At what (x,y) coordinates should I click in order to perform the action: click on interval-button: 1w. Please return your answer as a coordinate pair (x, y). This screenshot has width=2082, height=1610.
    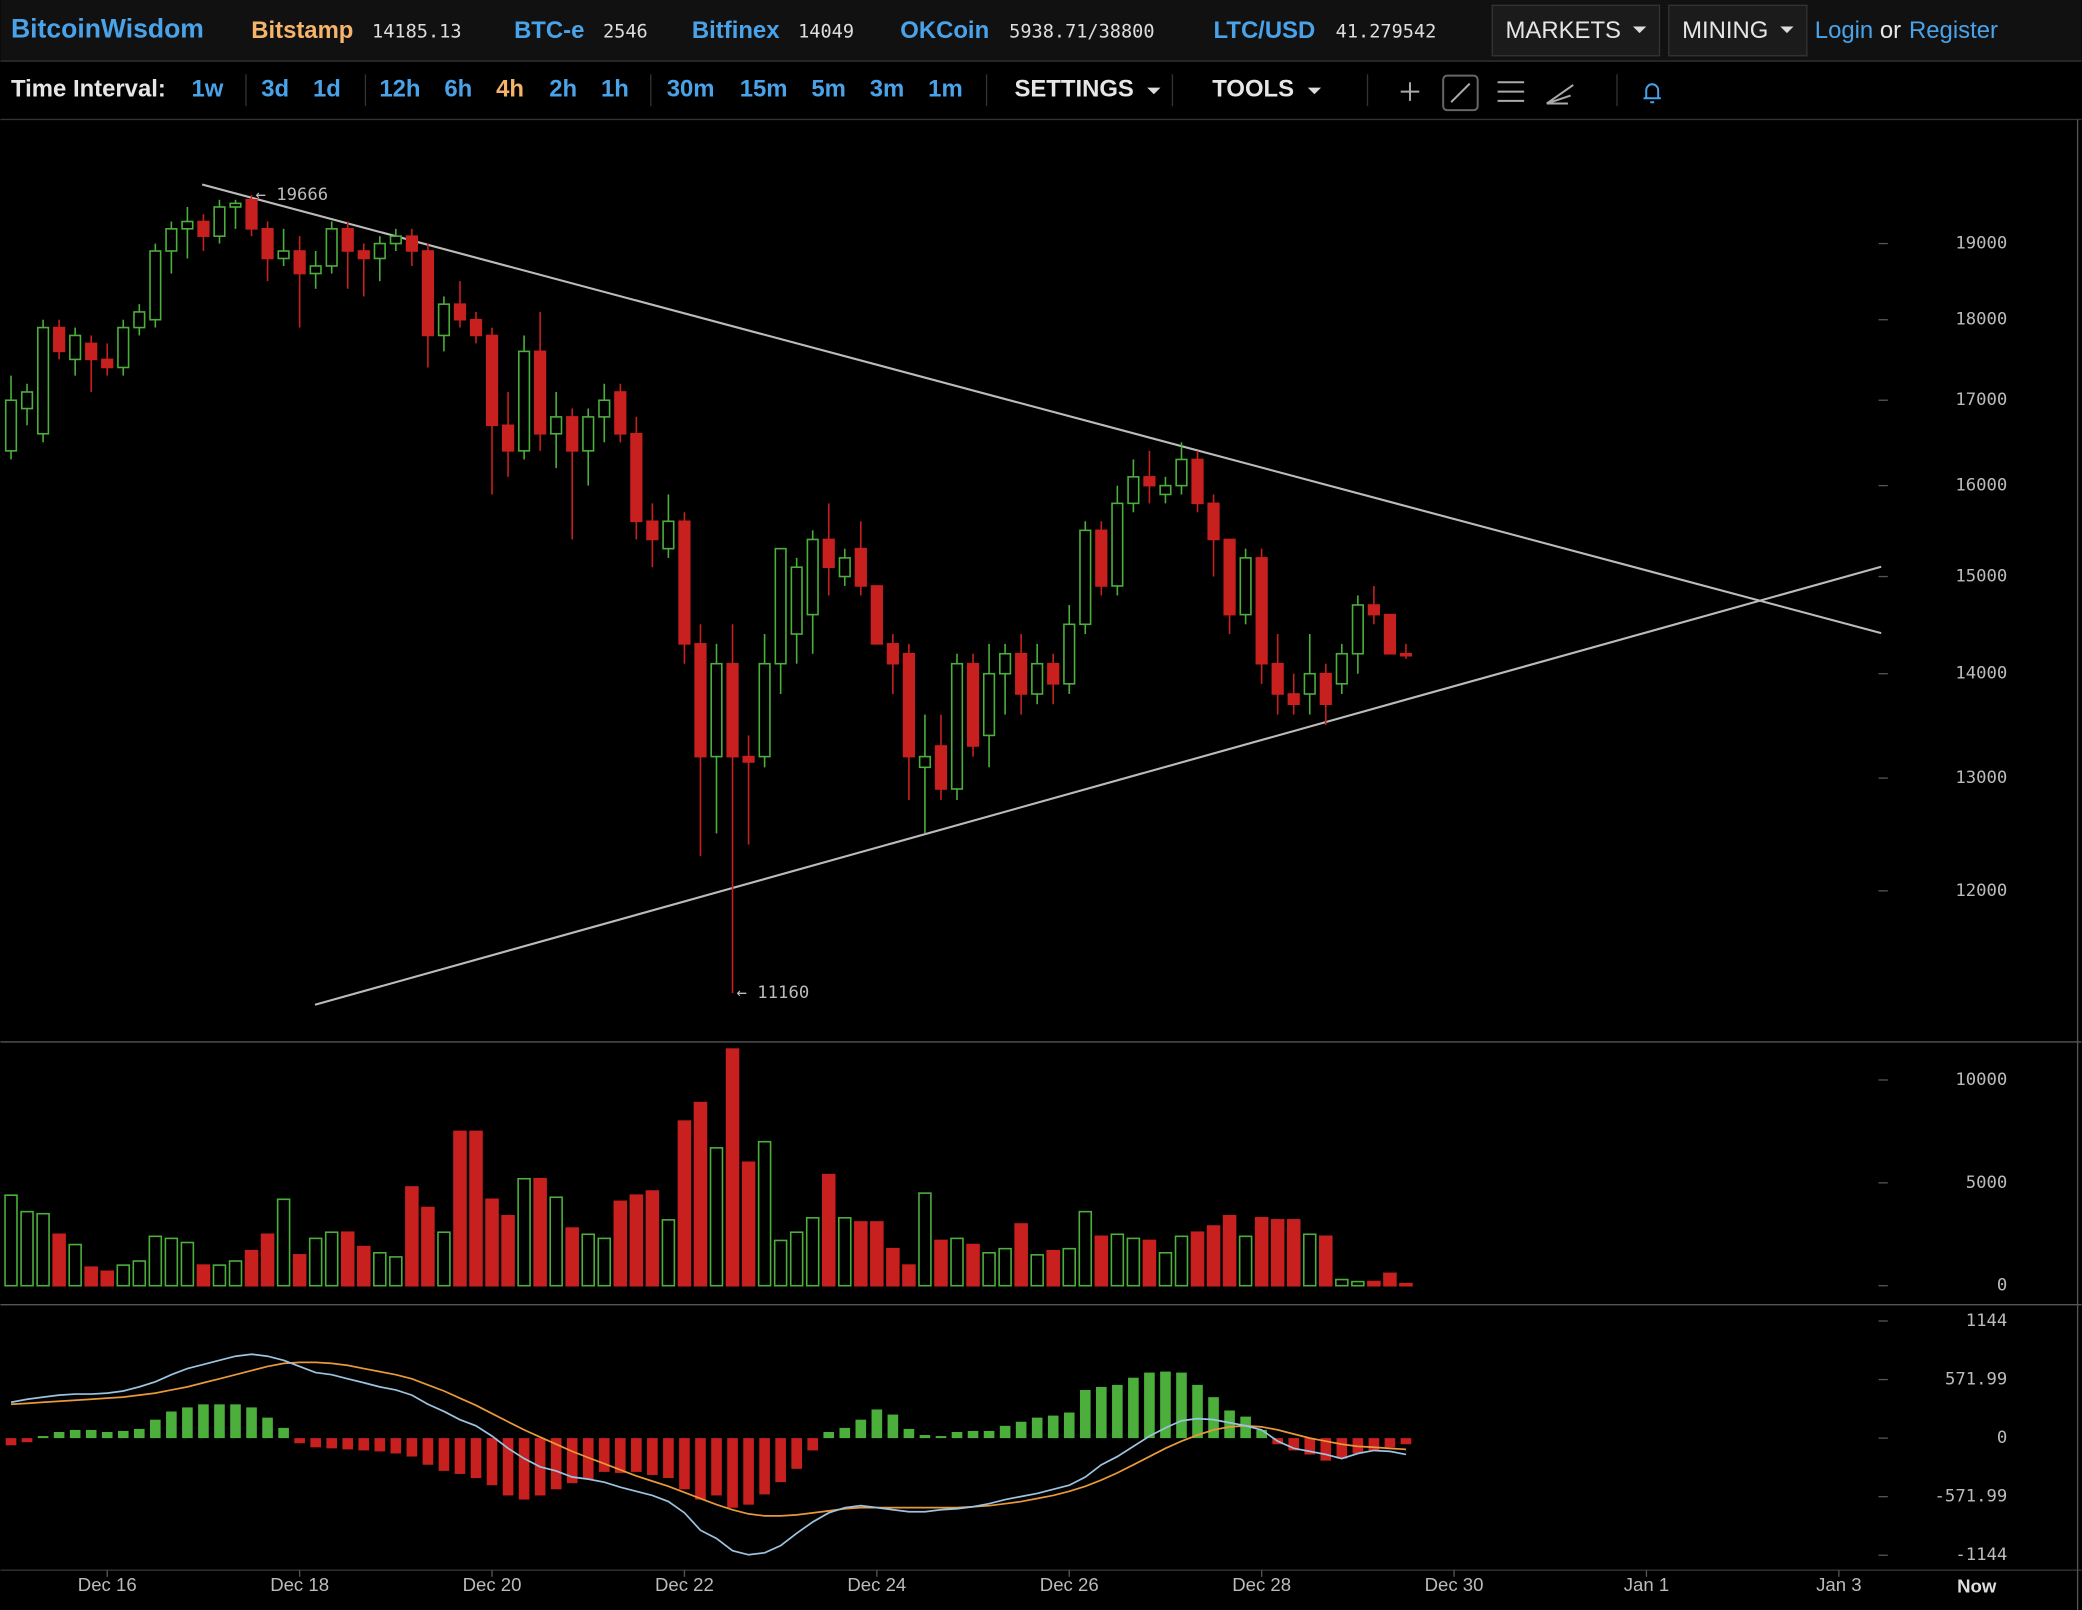
    Looking at the image, I should click on (208, 89).